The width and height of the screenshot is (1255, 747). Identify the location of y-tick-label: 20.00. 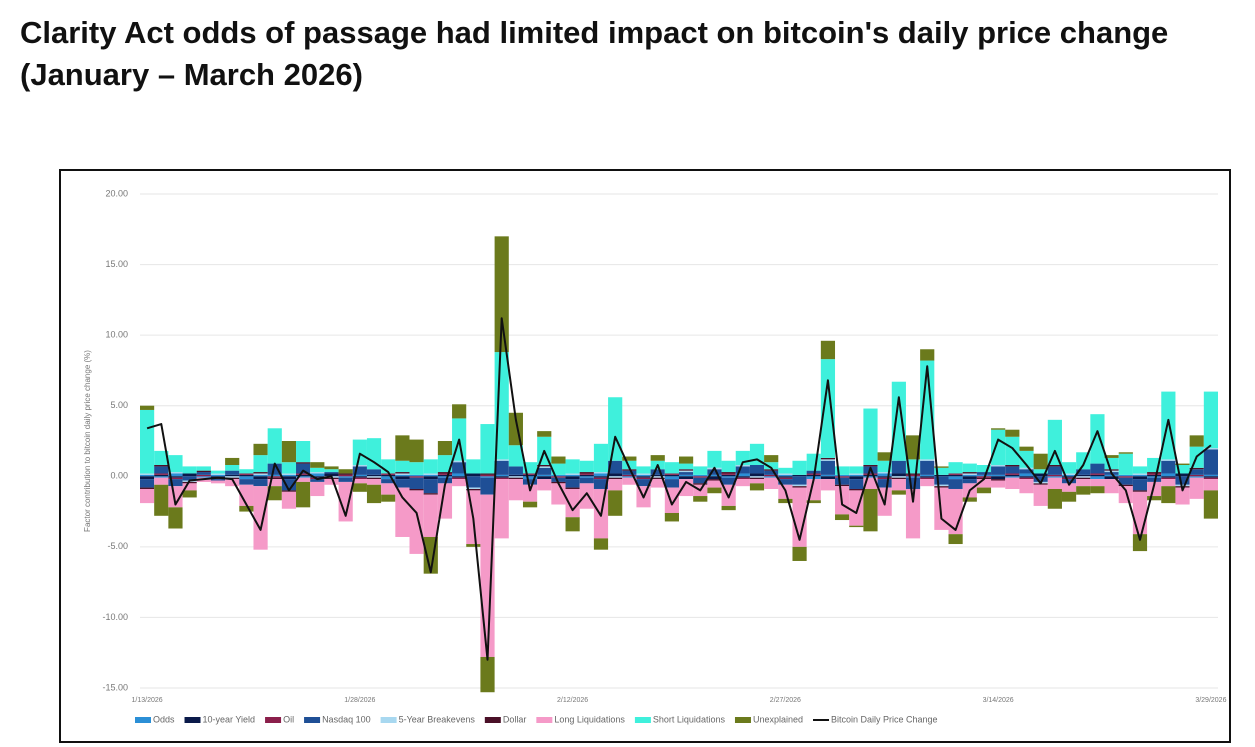
(116, 193).